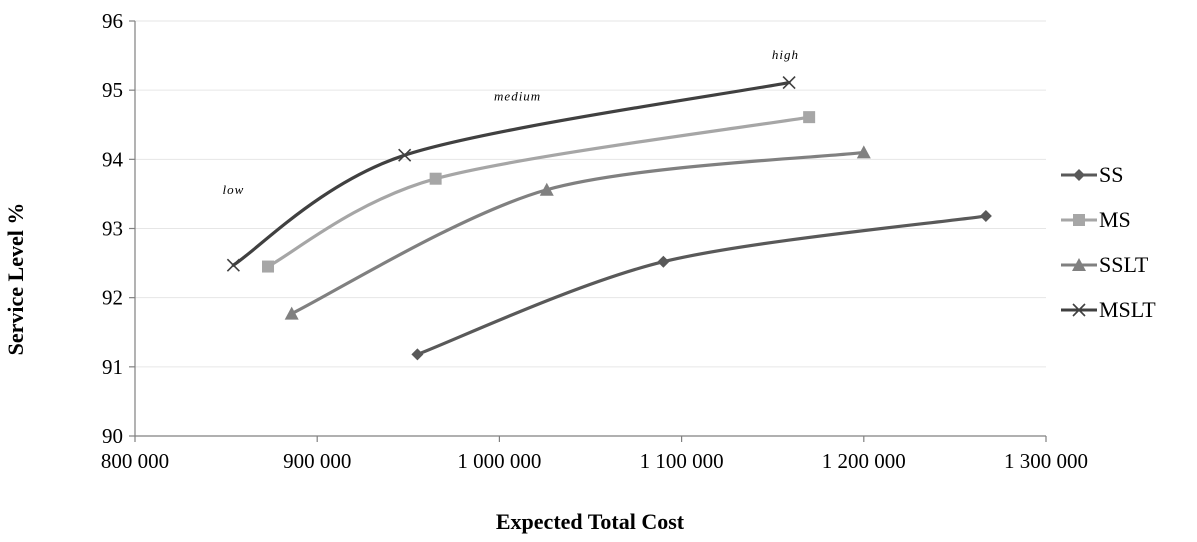 This screenshot has width=1197, height=542. What do you see at coordinates (15, 279) in the screenshot?
I see `y-axis-title: Service Level %` at bounding box center [15, 279].